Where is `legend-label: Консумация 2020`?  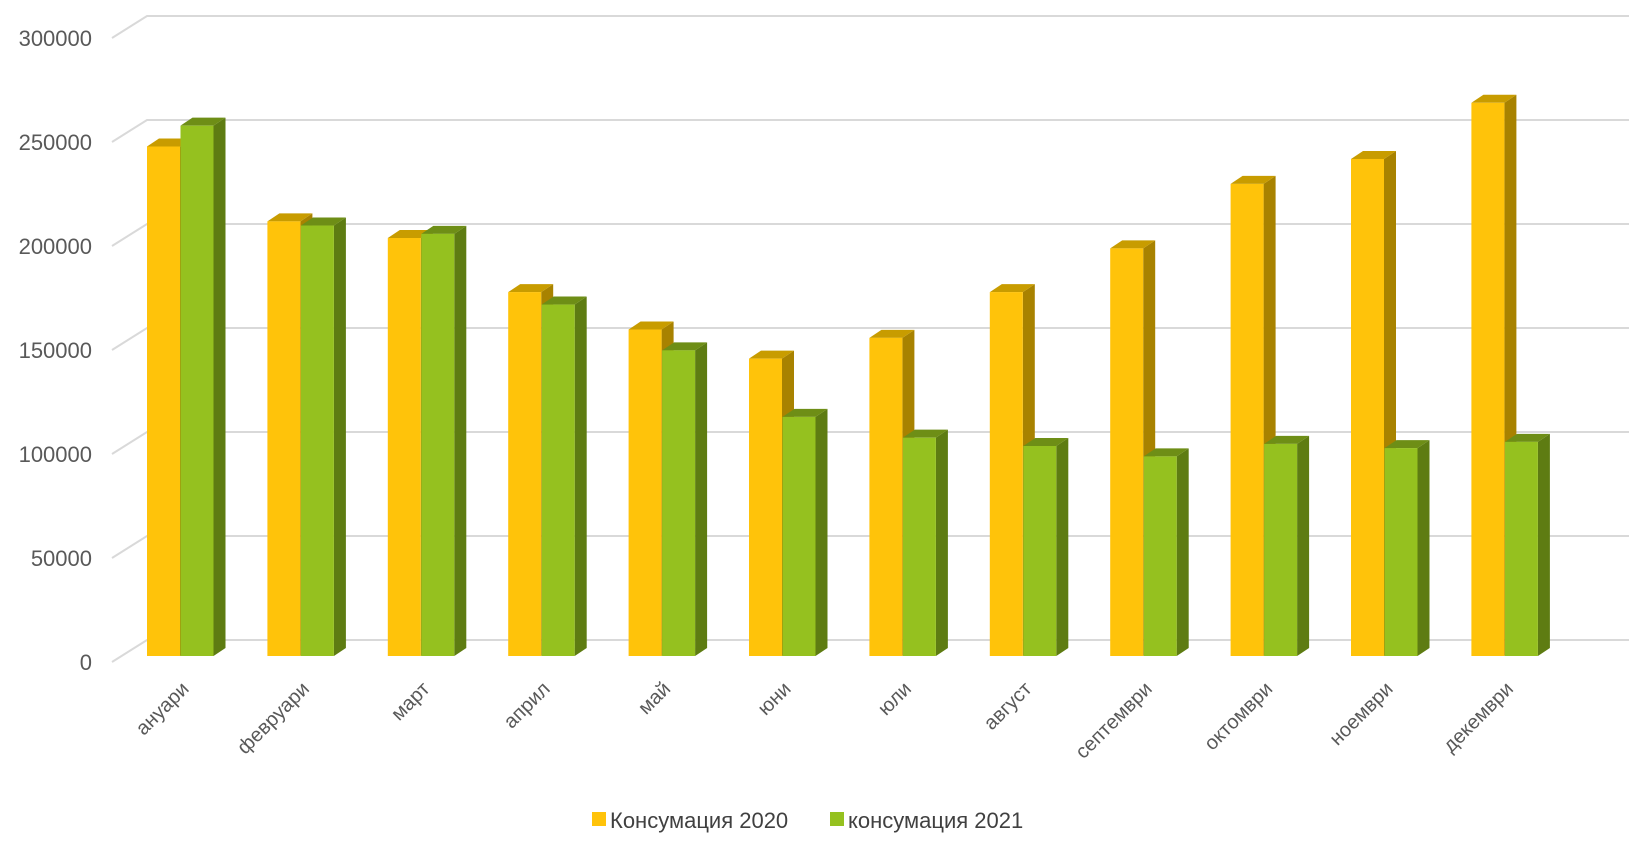 legend-label: Консумация 2020 is located at coordinates (699, 820).